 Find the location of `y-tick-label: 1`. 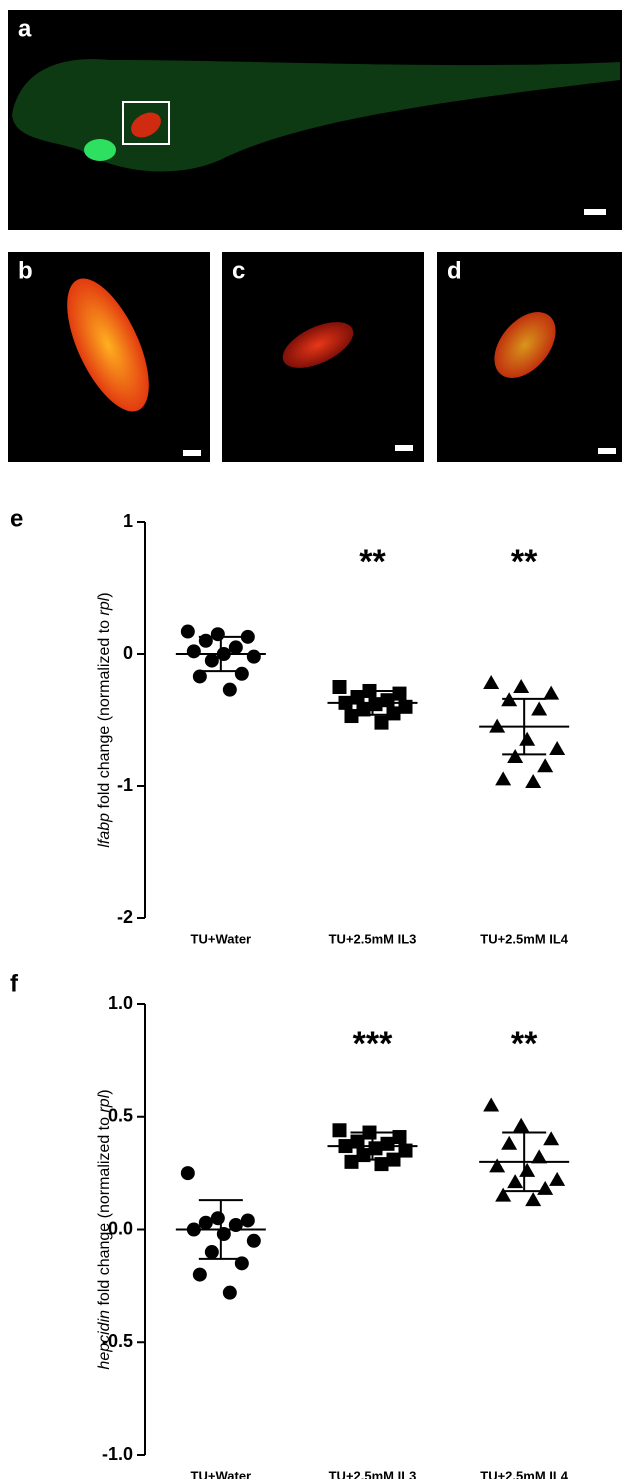

y-tick-label: 1 is located at coordinates (128, 521).